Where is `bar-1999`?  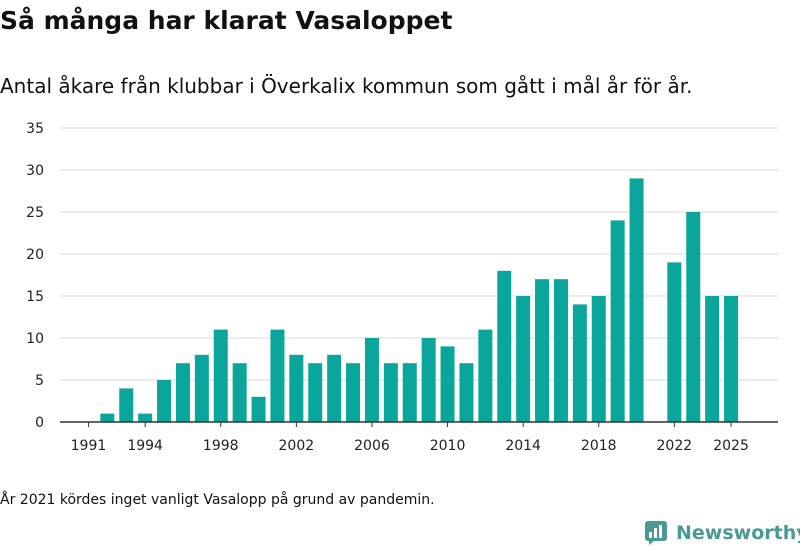 bar-1999 is located at coordinates (239, 392).